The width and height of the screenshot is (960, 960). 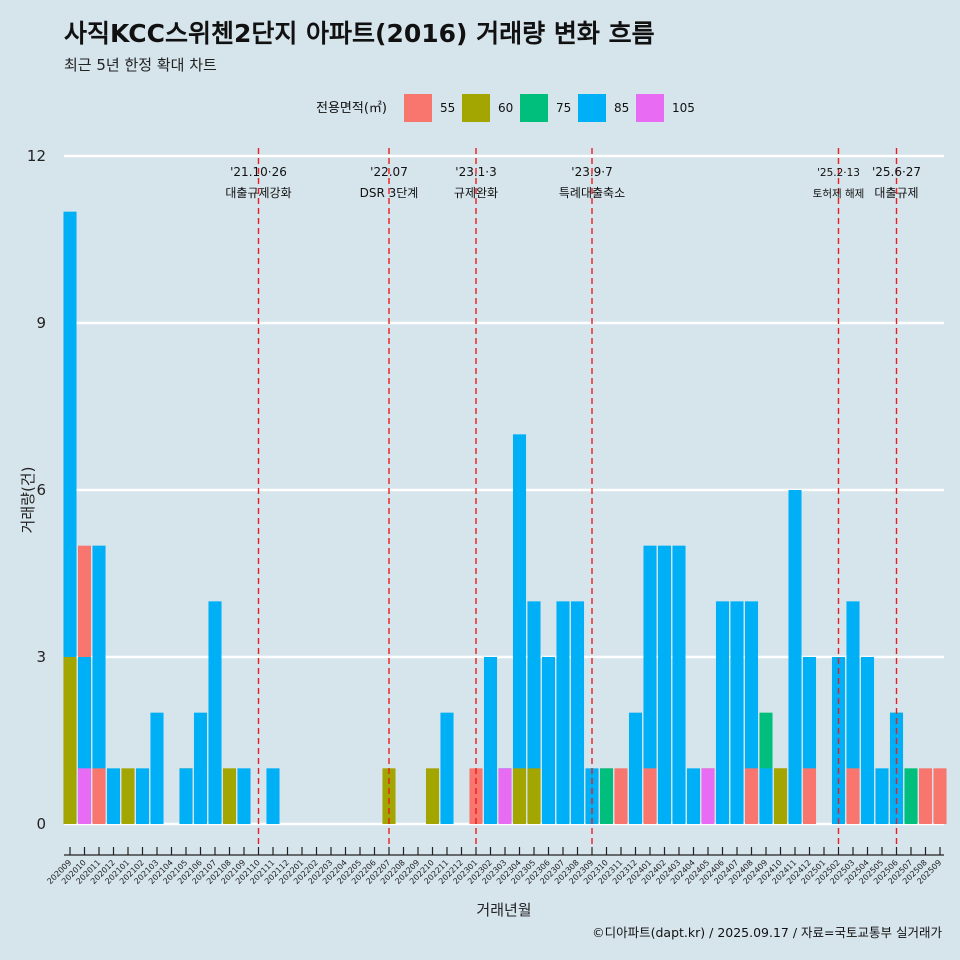 I want to click on annotation-label-3: 특례대출축소, so click(x=592, y=193).